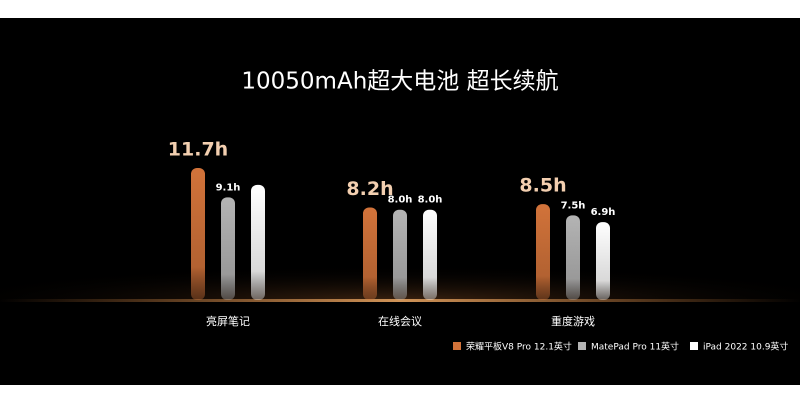 This screenshot has height=400, width=800. I want to click on chart-title: 10050mAh超大电池 超长续航, so click(399, 82).